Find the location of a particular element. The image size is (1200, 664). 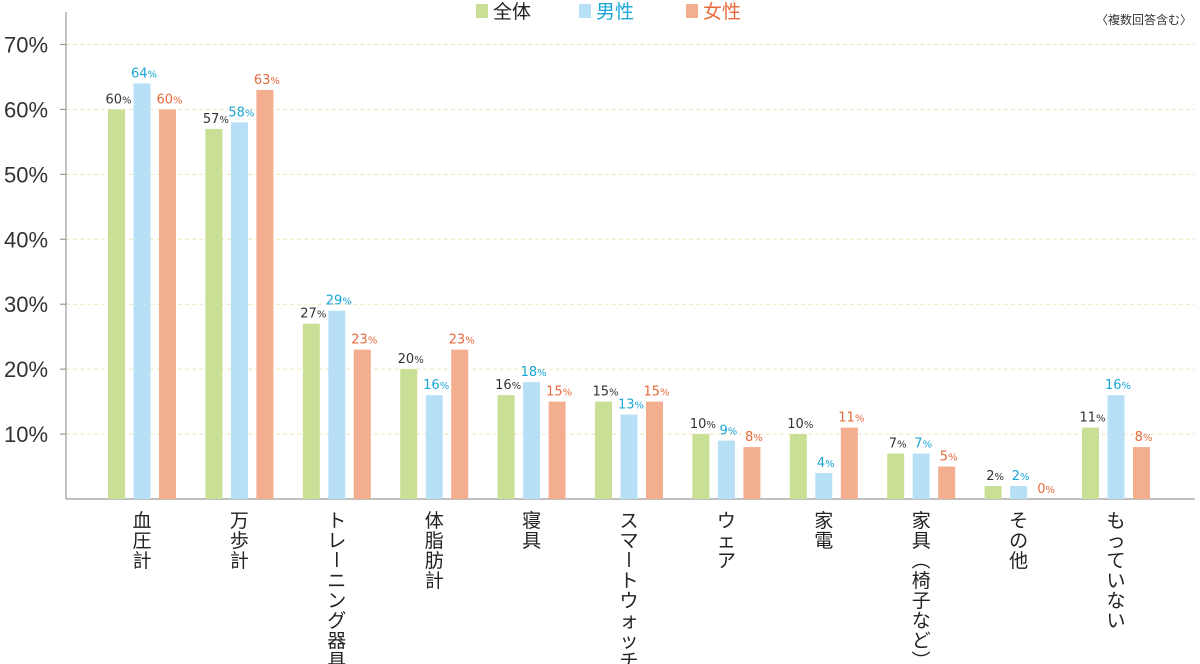

data-label: 18% is located at coordinates (534, 372).